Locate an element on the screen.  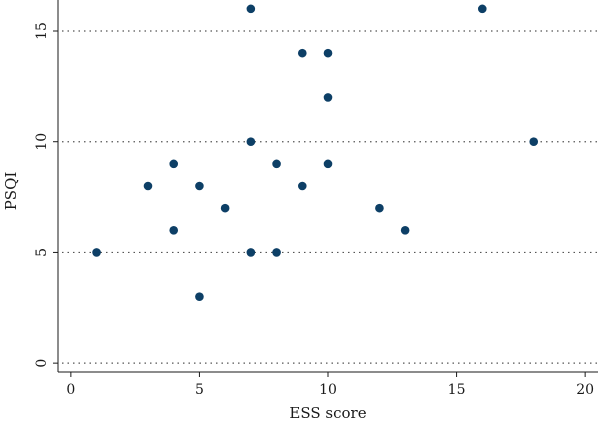
x-axis-title: ESS score is located at coordinates (327, 413).